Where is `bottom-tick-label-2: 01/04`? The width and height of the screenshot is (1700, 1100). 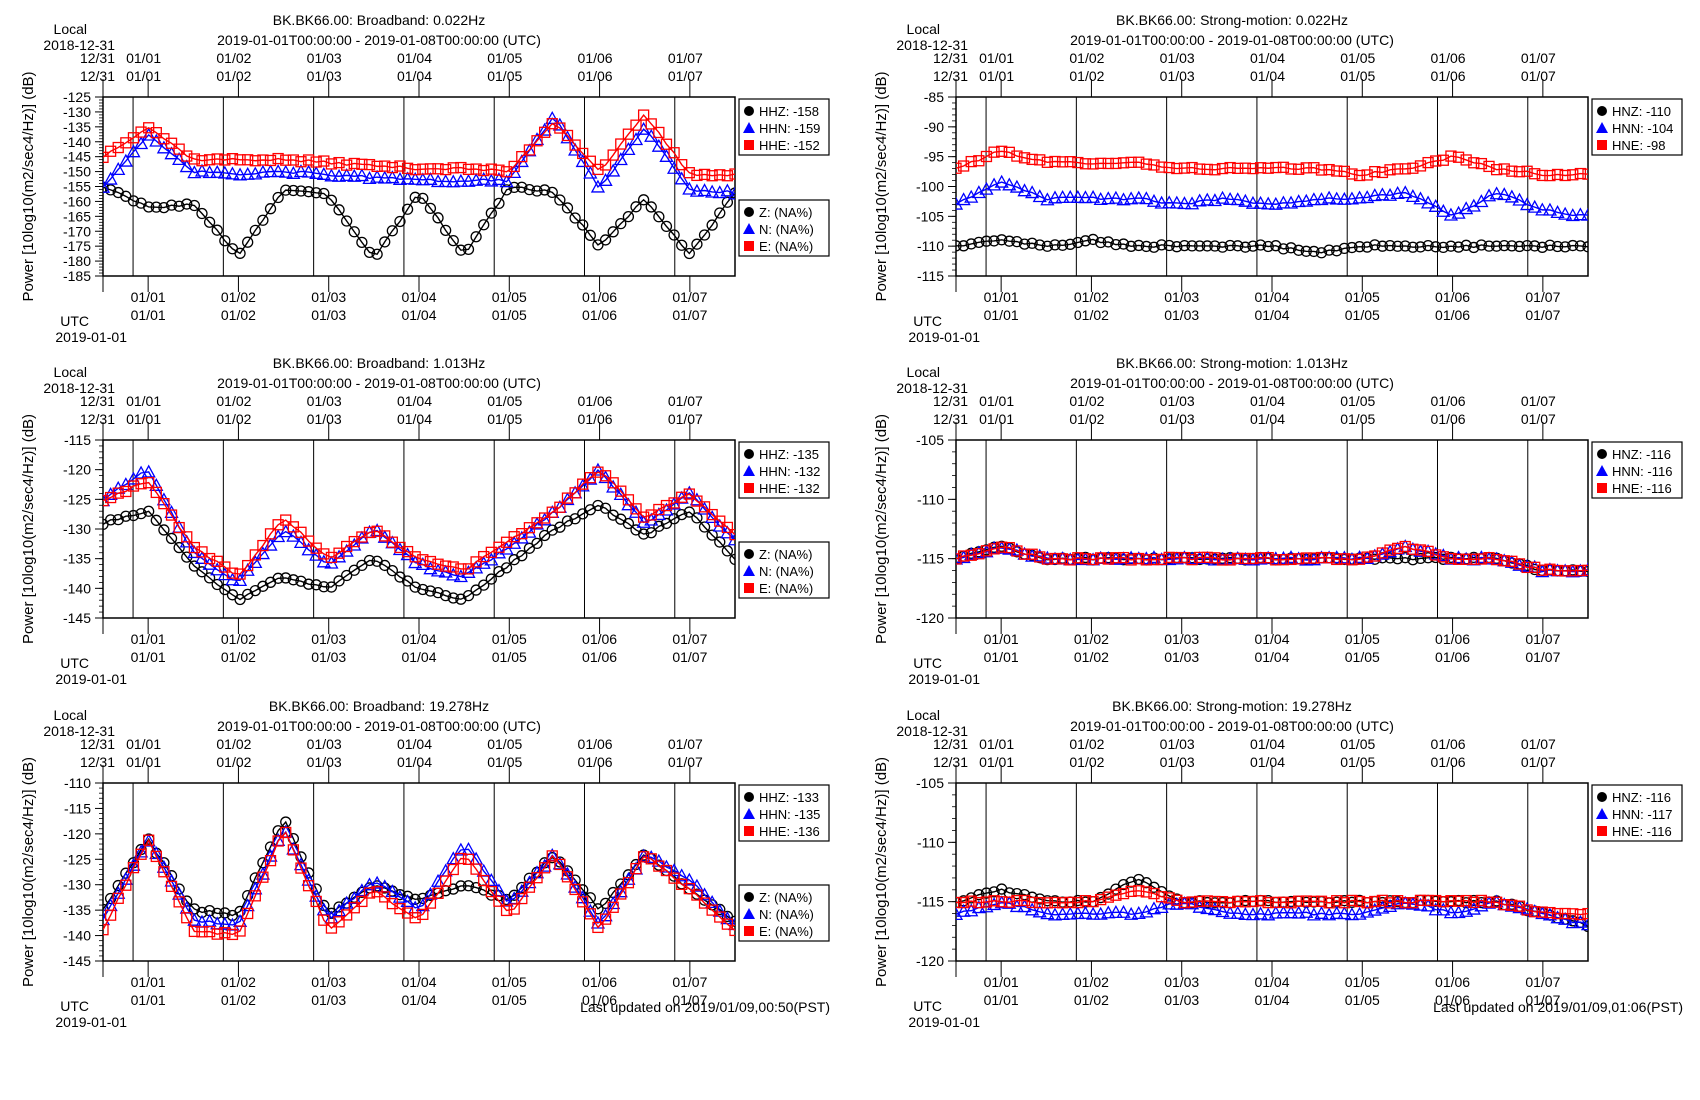
bottom-tick-label-2: 01/04 is located at coordinates (1271, 315).